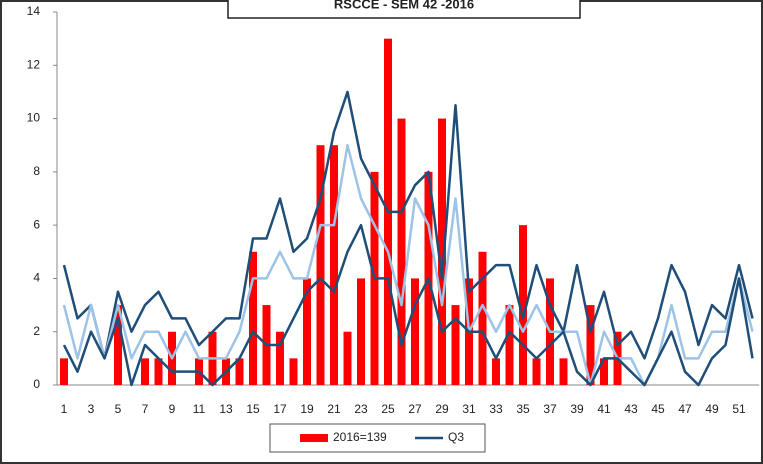 This screenshot has width=763, height=464. What do you see at coordinates (577, 409) in the screenshot?
I see `x-tick-label: 39` at bounding box center [577, 409].